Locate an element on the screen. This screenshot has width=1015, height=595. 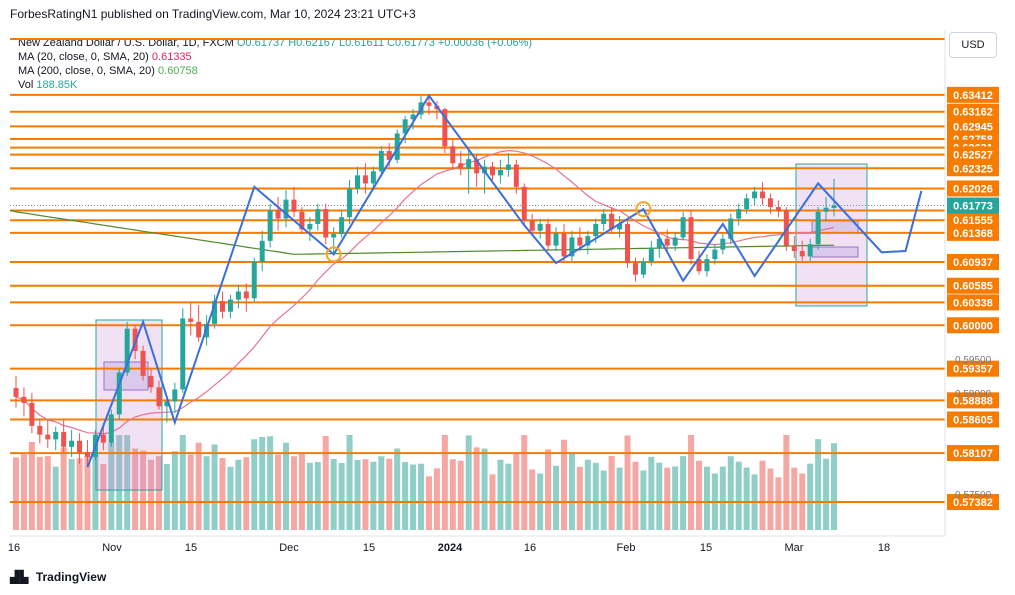
tradingview-logo: ▟▙ TradingView is located at coordinates (58, 577).